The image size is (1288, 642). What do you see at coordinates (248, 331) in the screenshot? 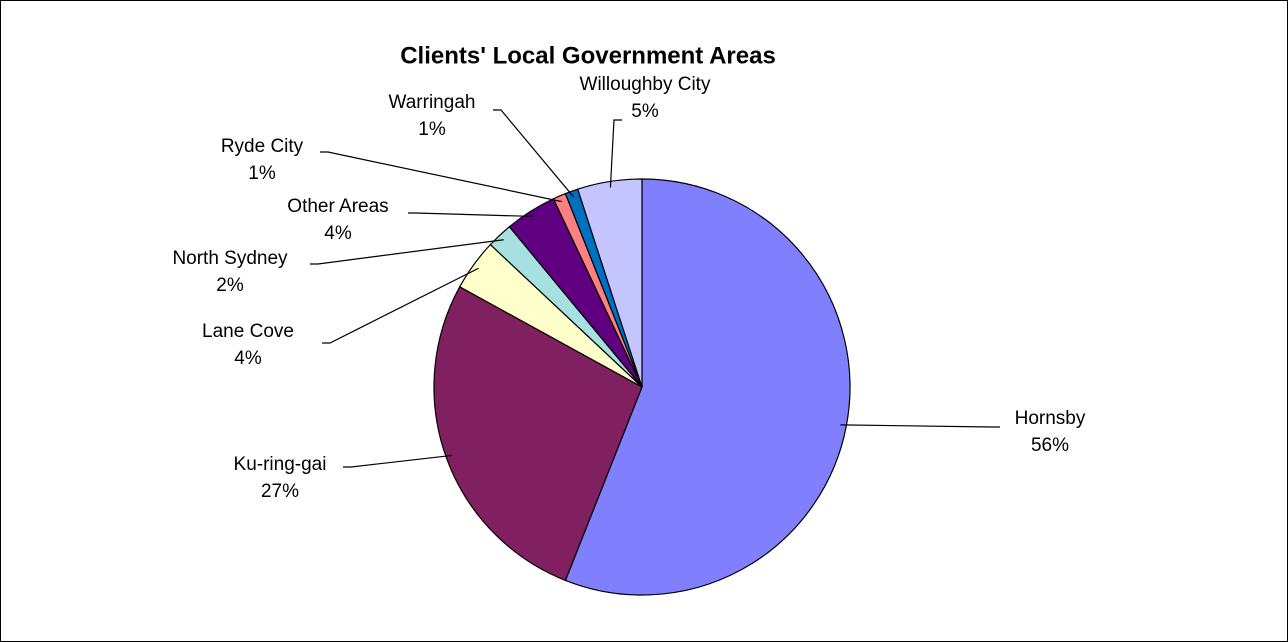
I see `slice-label: Lane Cove` at bounding box center [248, 331].